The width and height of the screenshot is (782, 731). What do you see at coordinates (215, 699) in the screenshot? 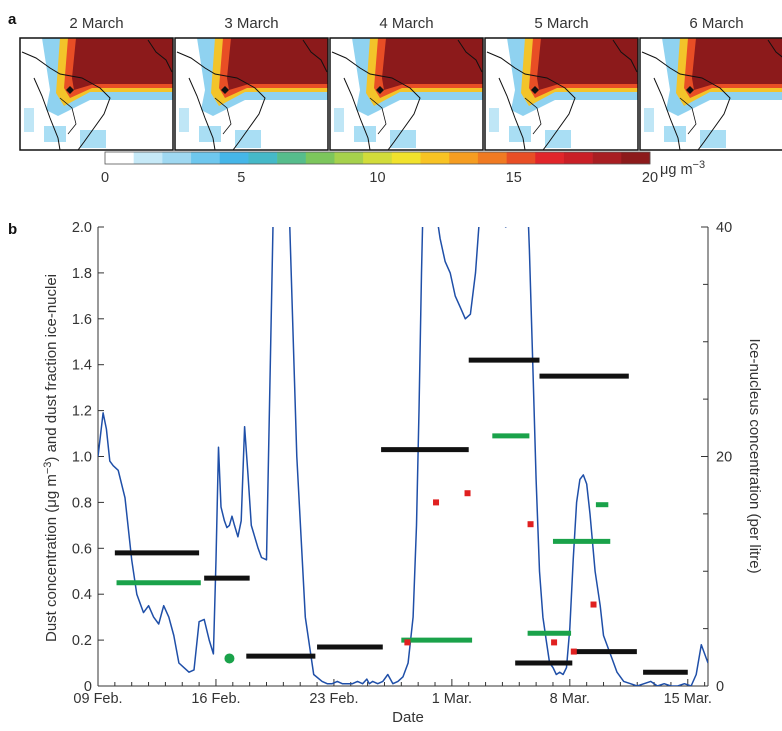
I see `x-tick-label: 16 Feb.` at bounding box center [215, 699].